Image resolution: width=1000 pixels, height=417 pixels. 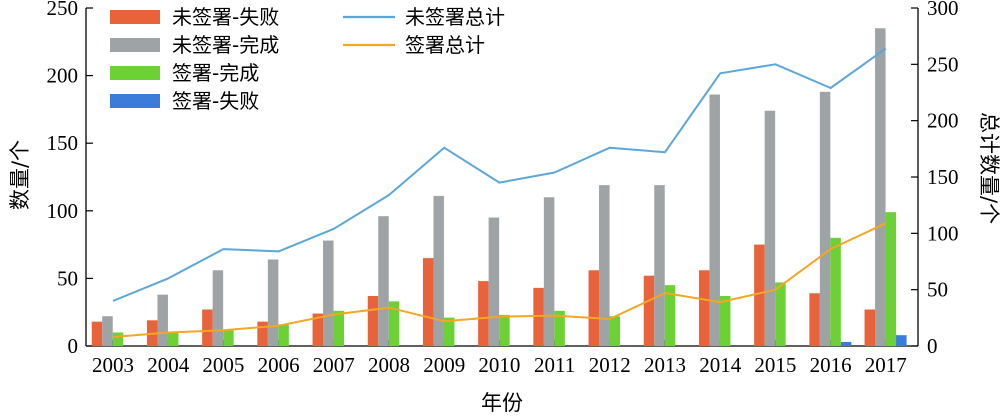 What do you see at coordinates (373, 320) in the screenshot?
I see `bar-1-2008` at bounding box center [373, 320].